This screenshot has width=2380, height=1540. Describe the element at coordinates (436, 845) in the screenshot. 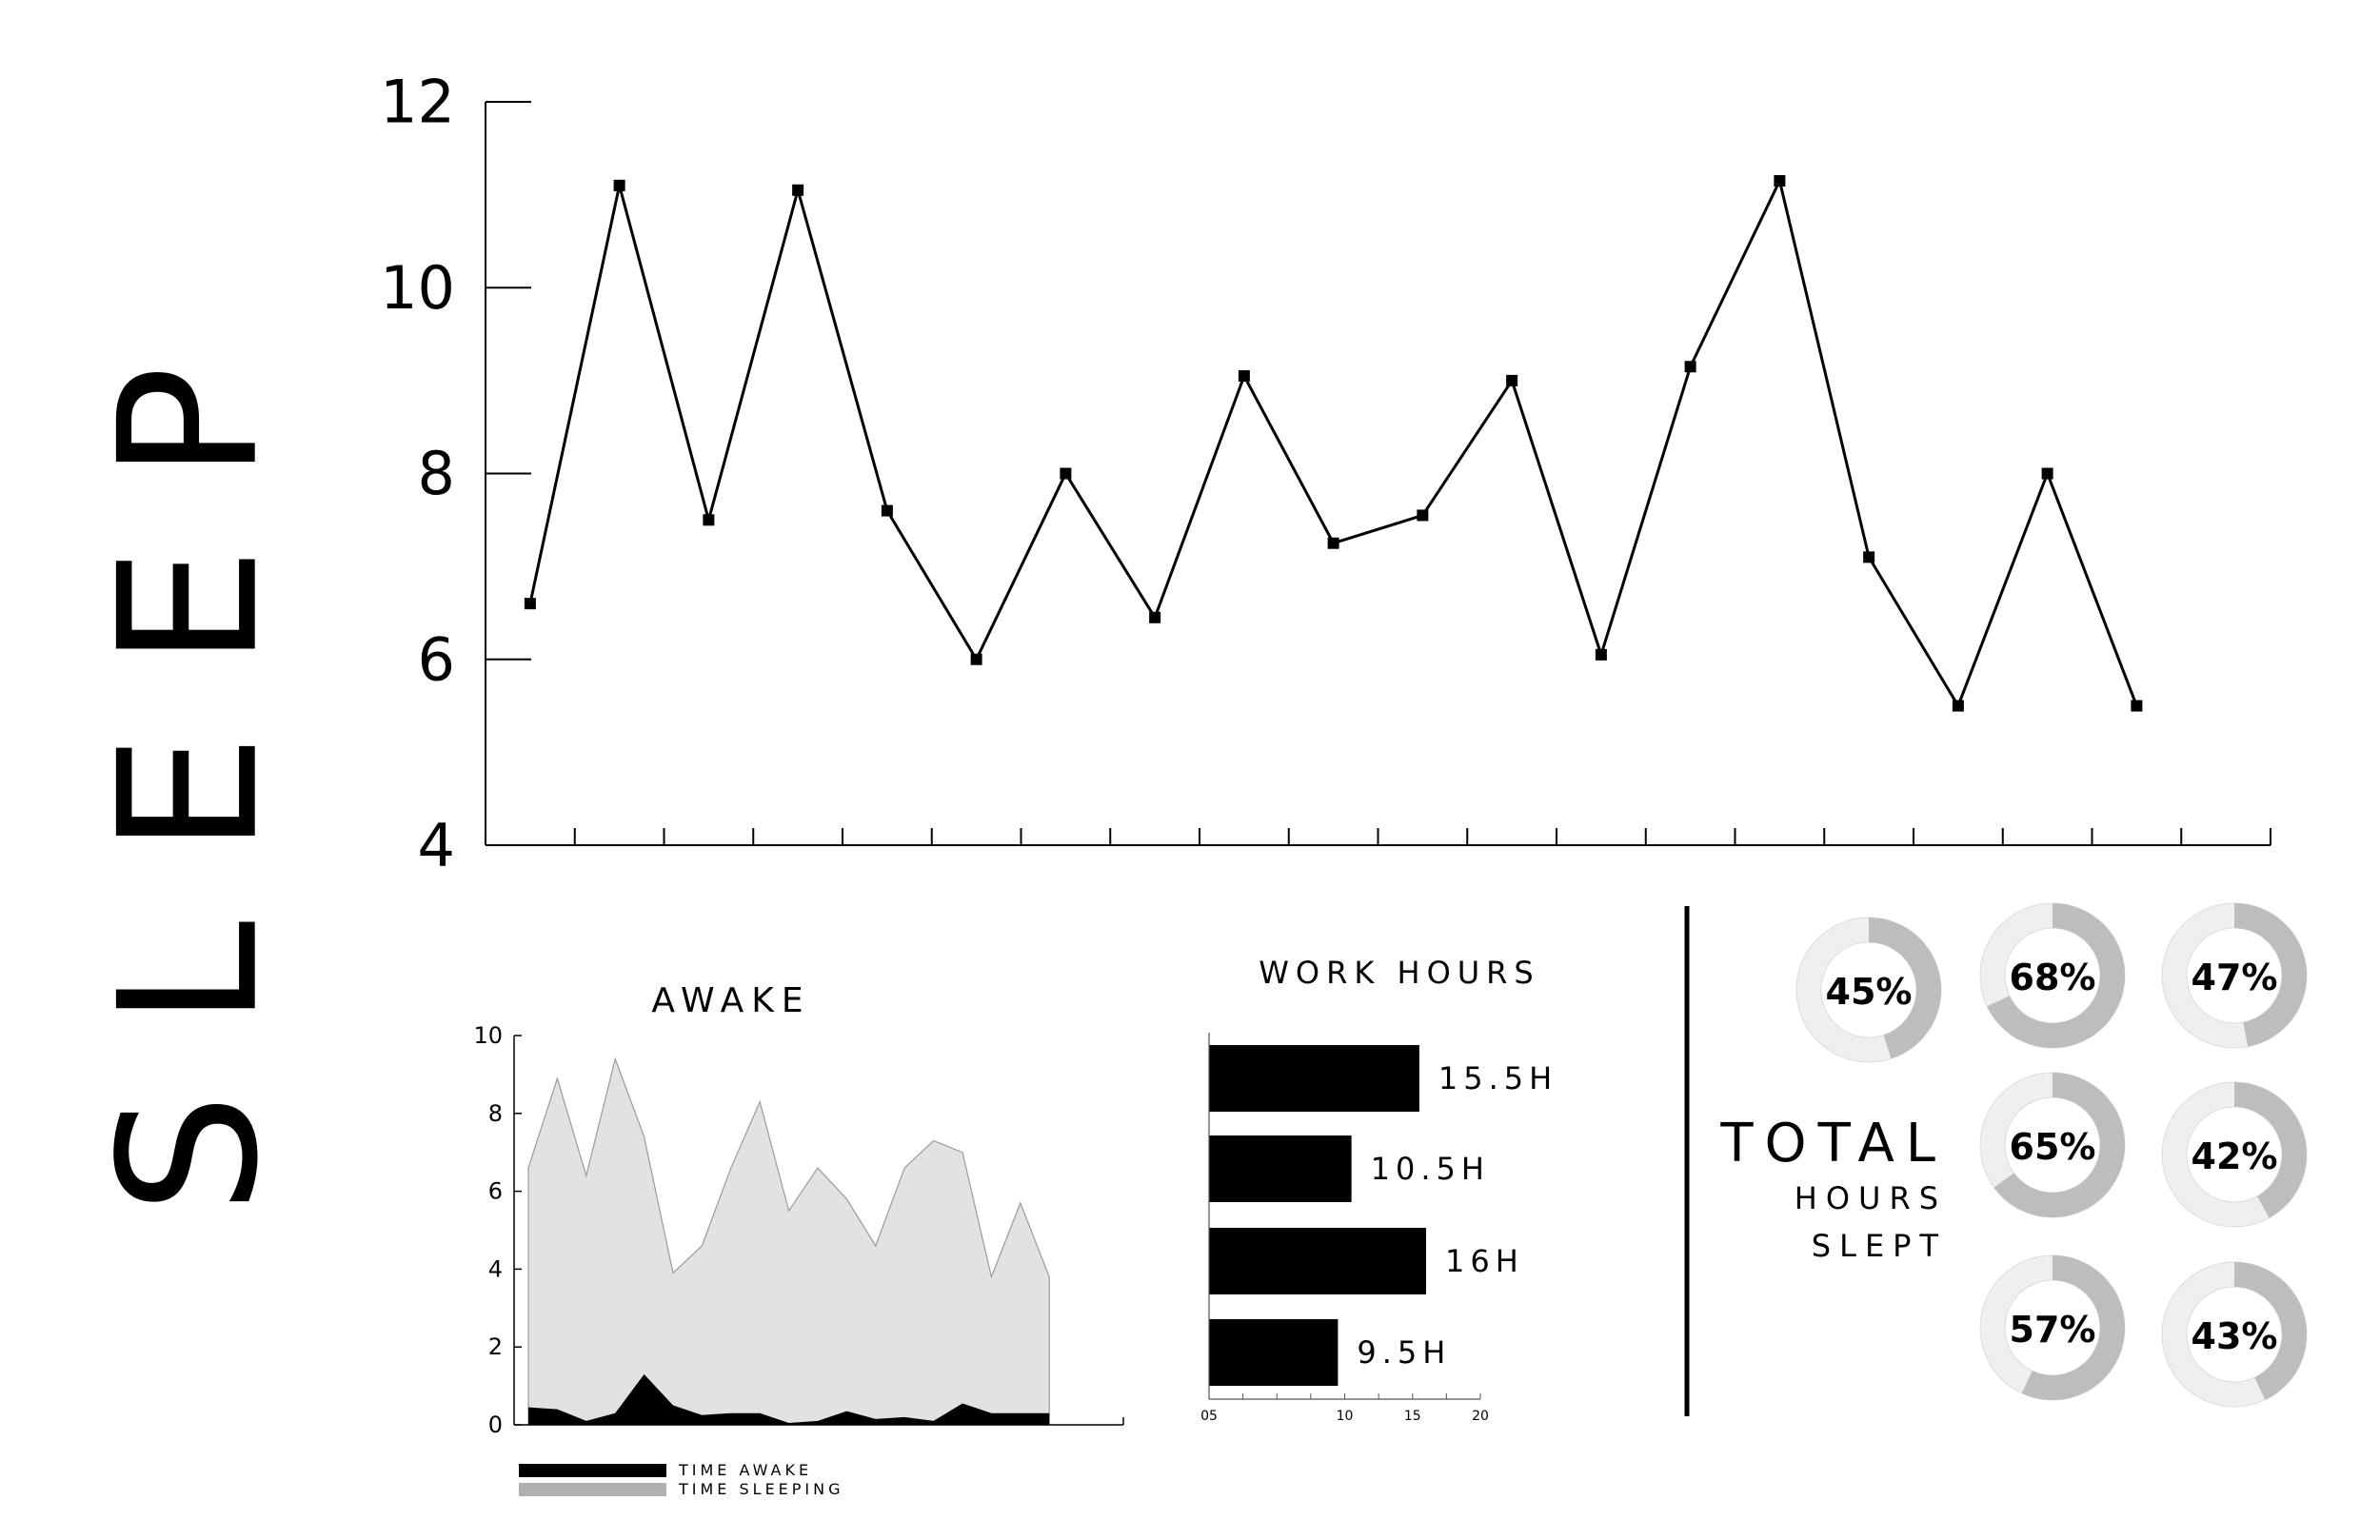

I see `line-chart-y-tick-label: 4` at that location.